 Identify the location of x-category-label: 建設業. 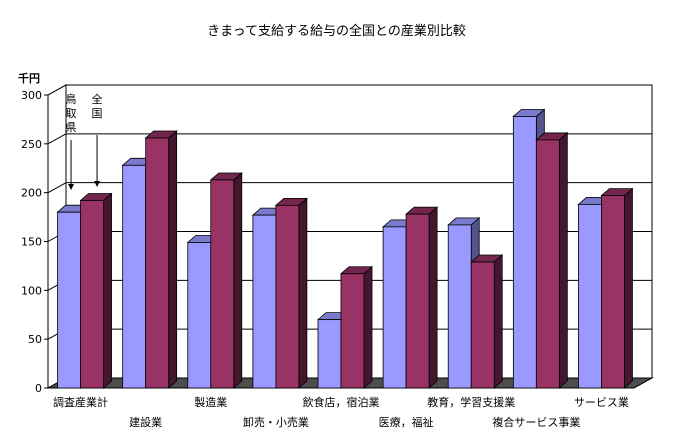
(145, 422).